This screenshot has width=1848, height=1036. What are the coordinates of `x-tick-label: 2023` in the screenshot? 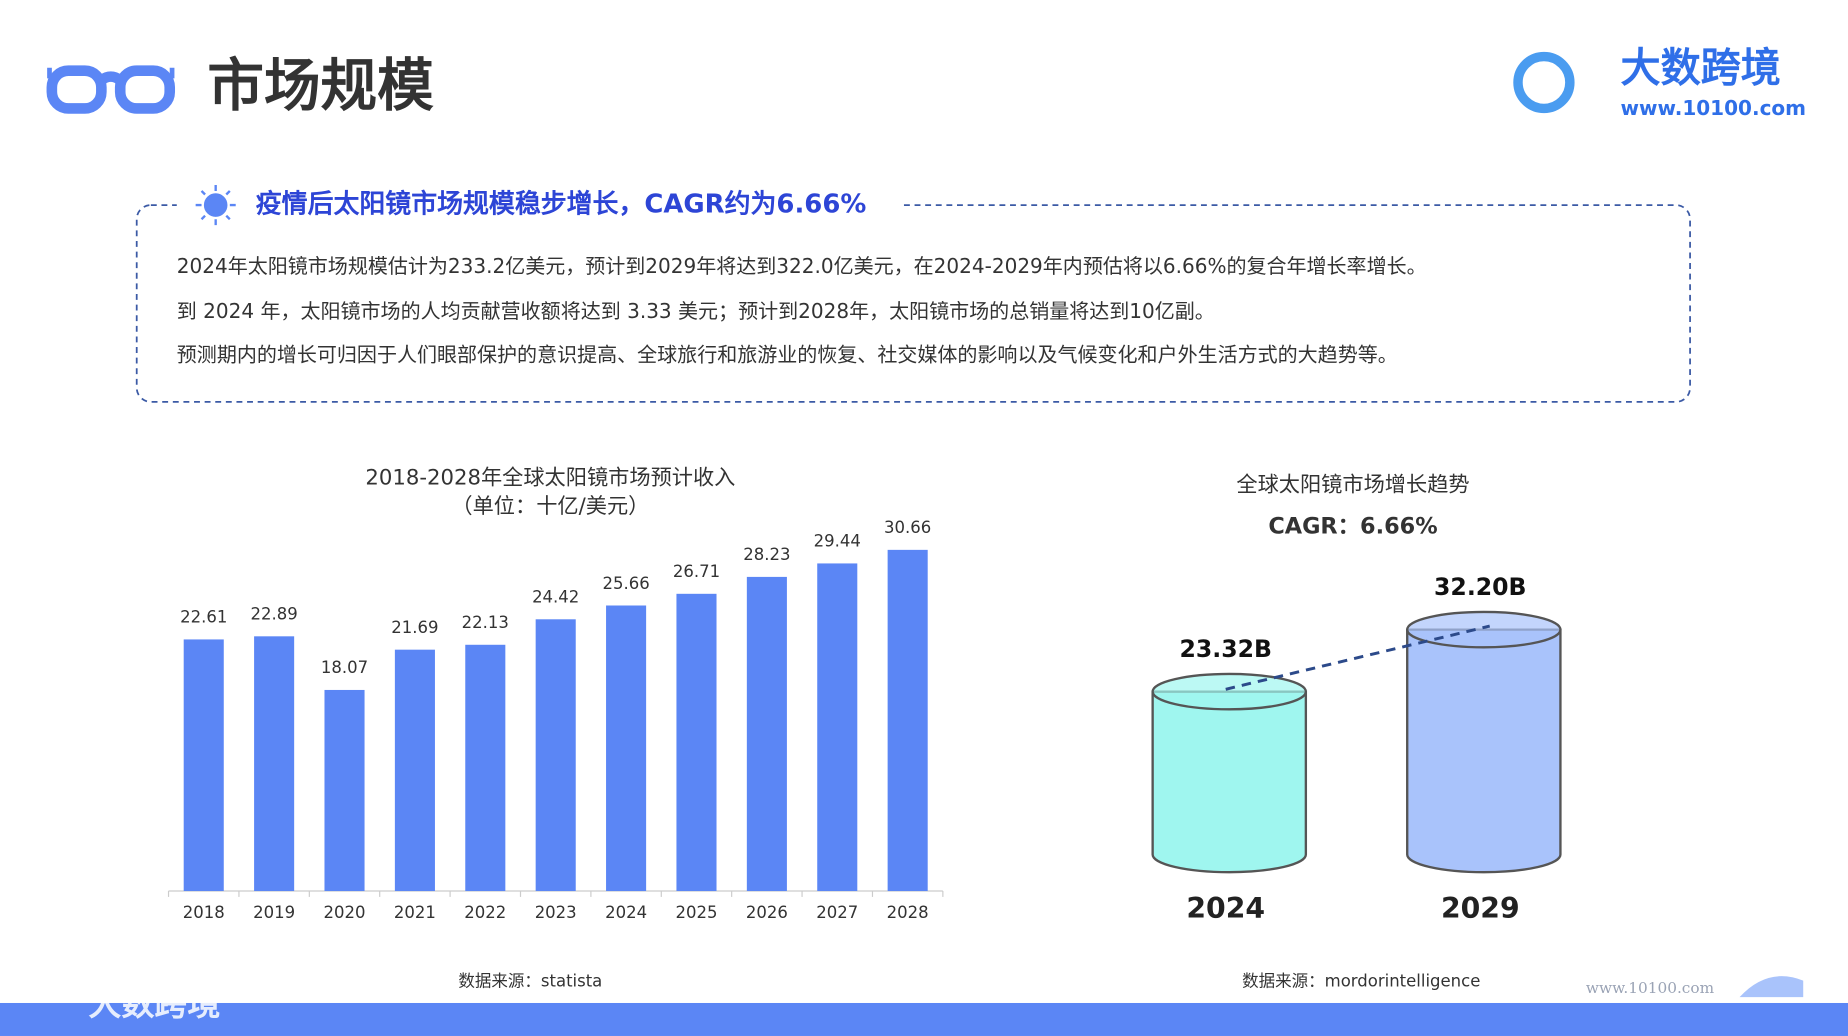 It's located at (556, 912).